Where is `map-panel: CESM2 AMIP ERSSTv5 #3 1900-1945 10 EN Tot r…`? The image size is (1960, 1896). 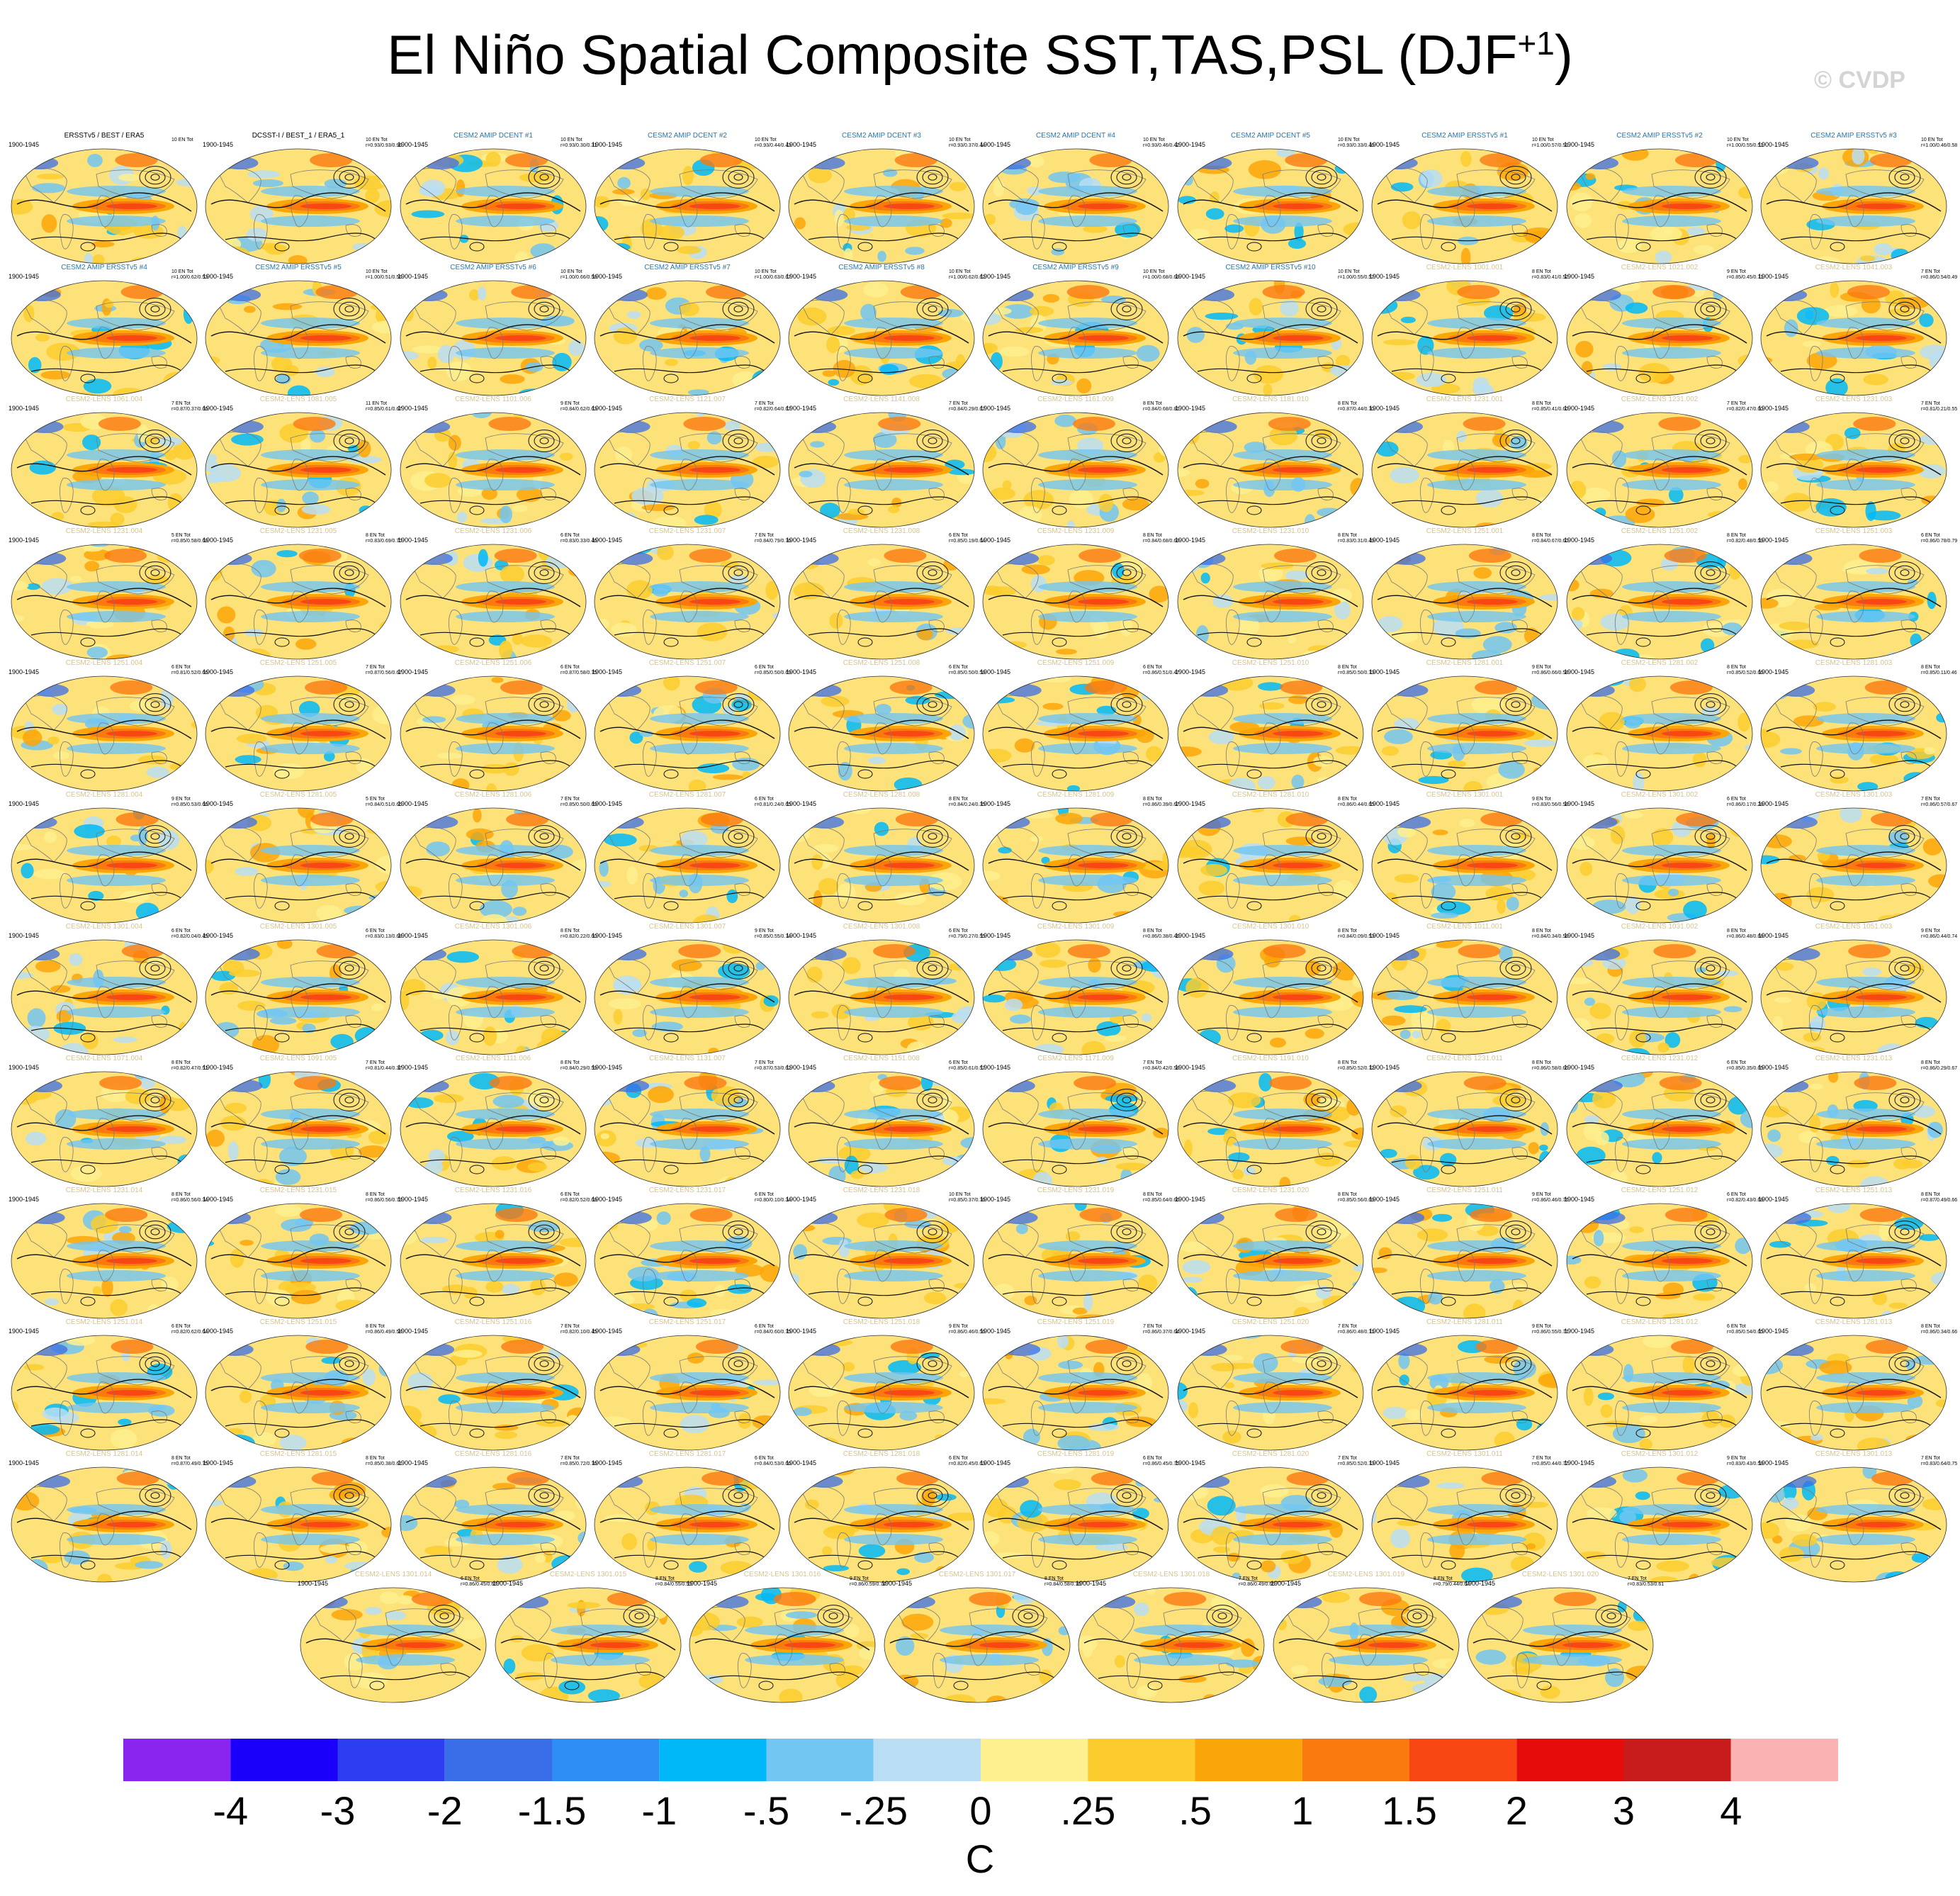
map-panel: CESM2 AMIP ERSSTv5 #3 1900-1945 10 EN Tot r… is located at coordinates (1857, 199).